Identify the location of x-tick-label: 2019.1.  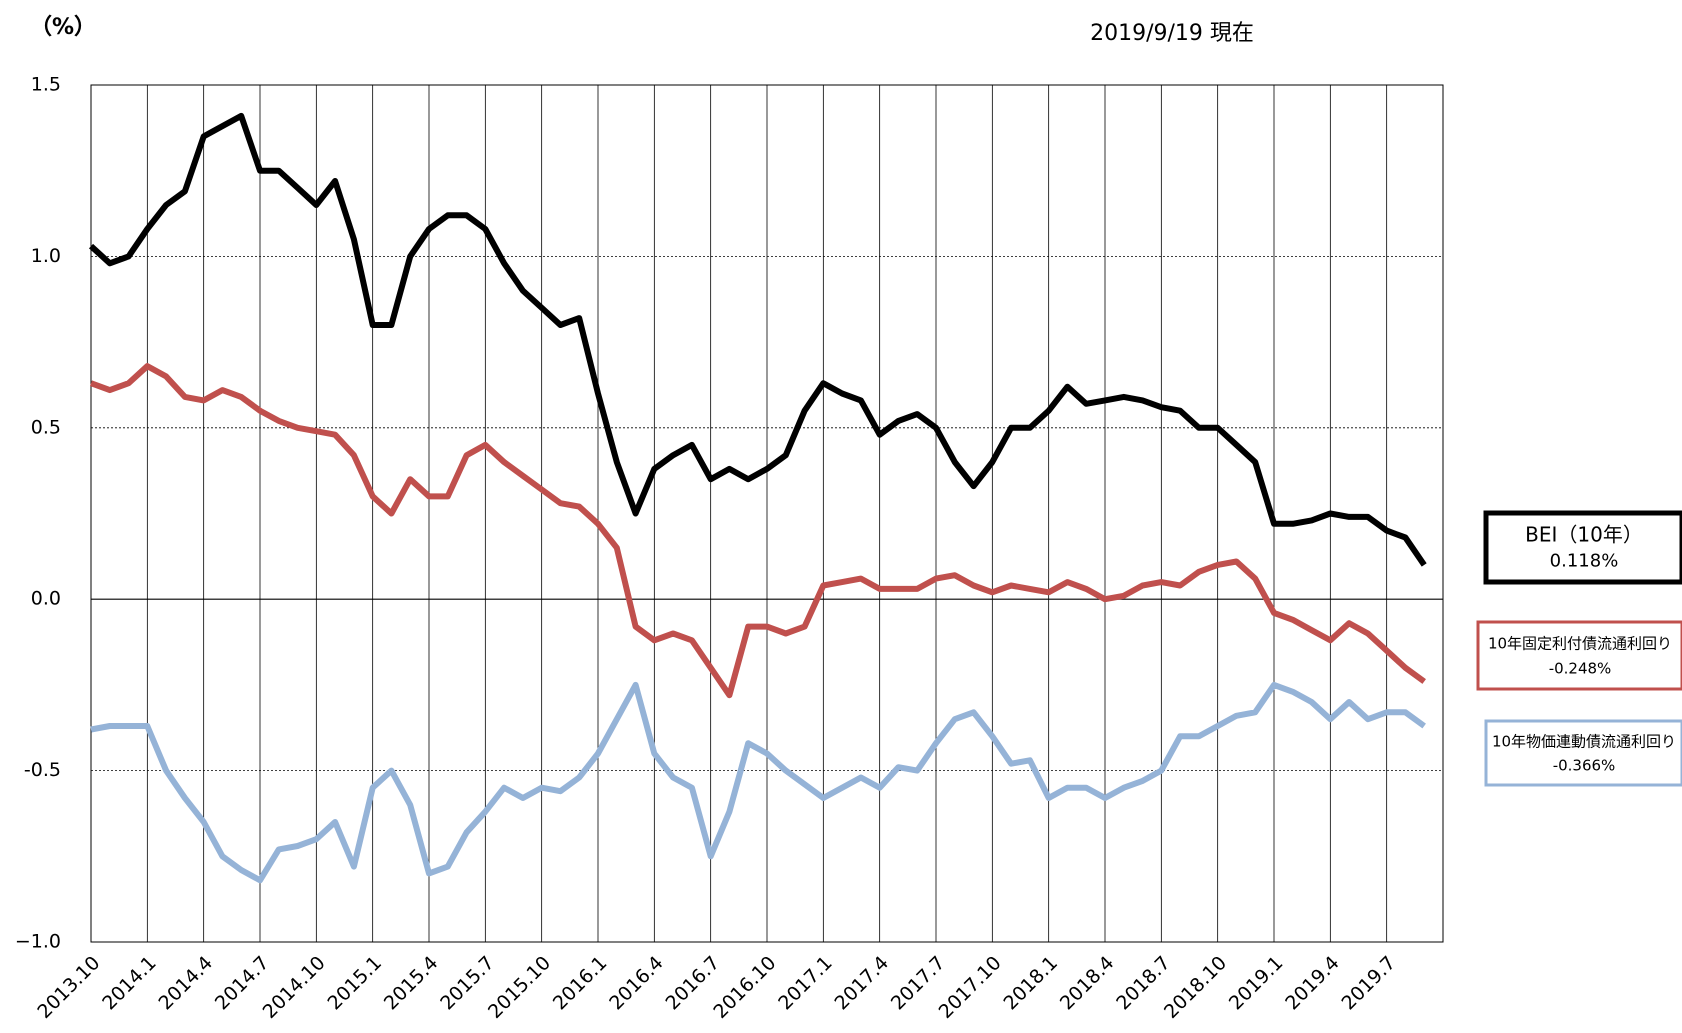
(1256, 983).